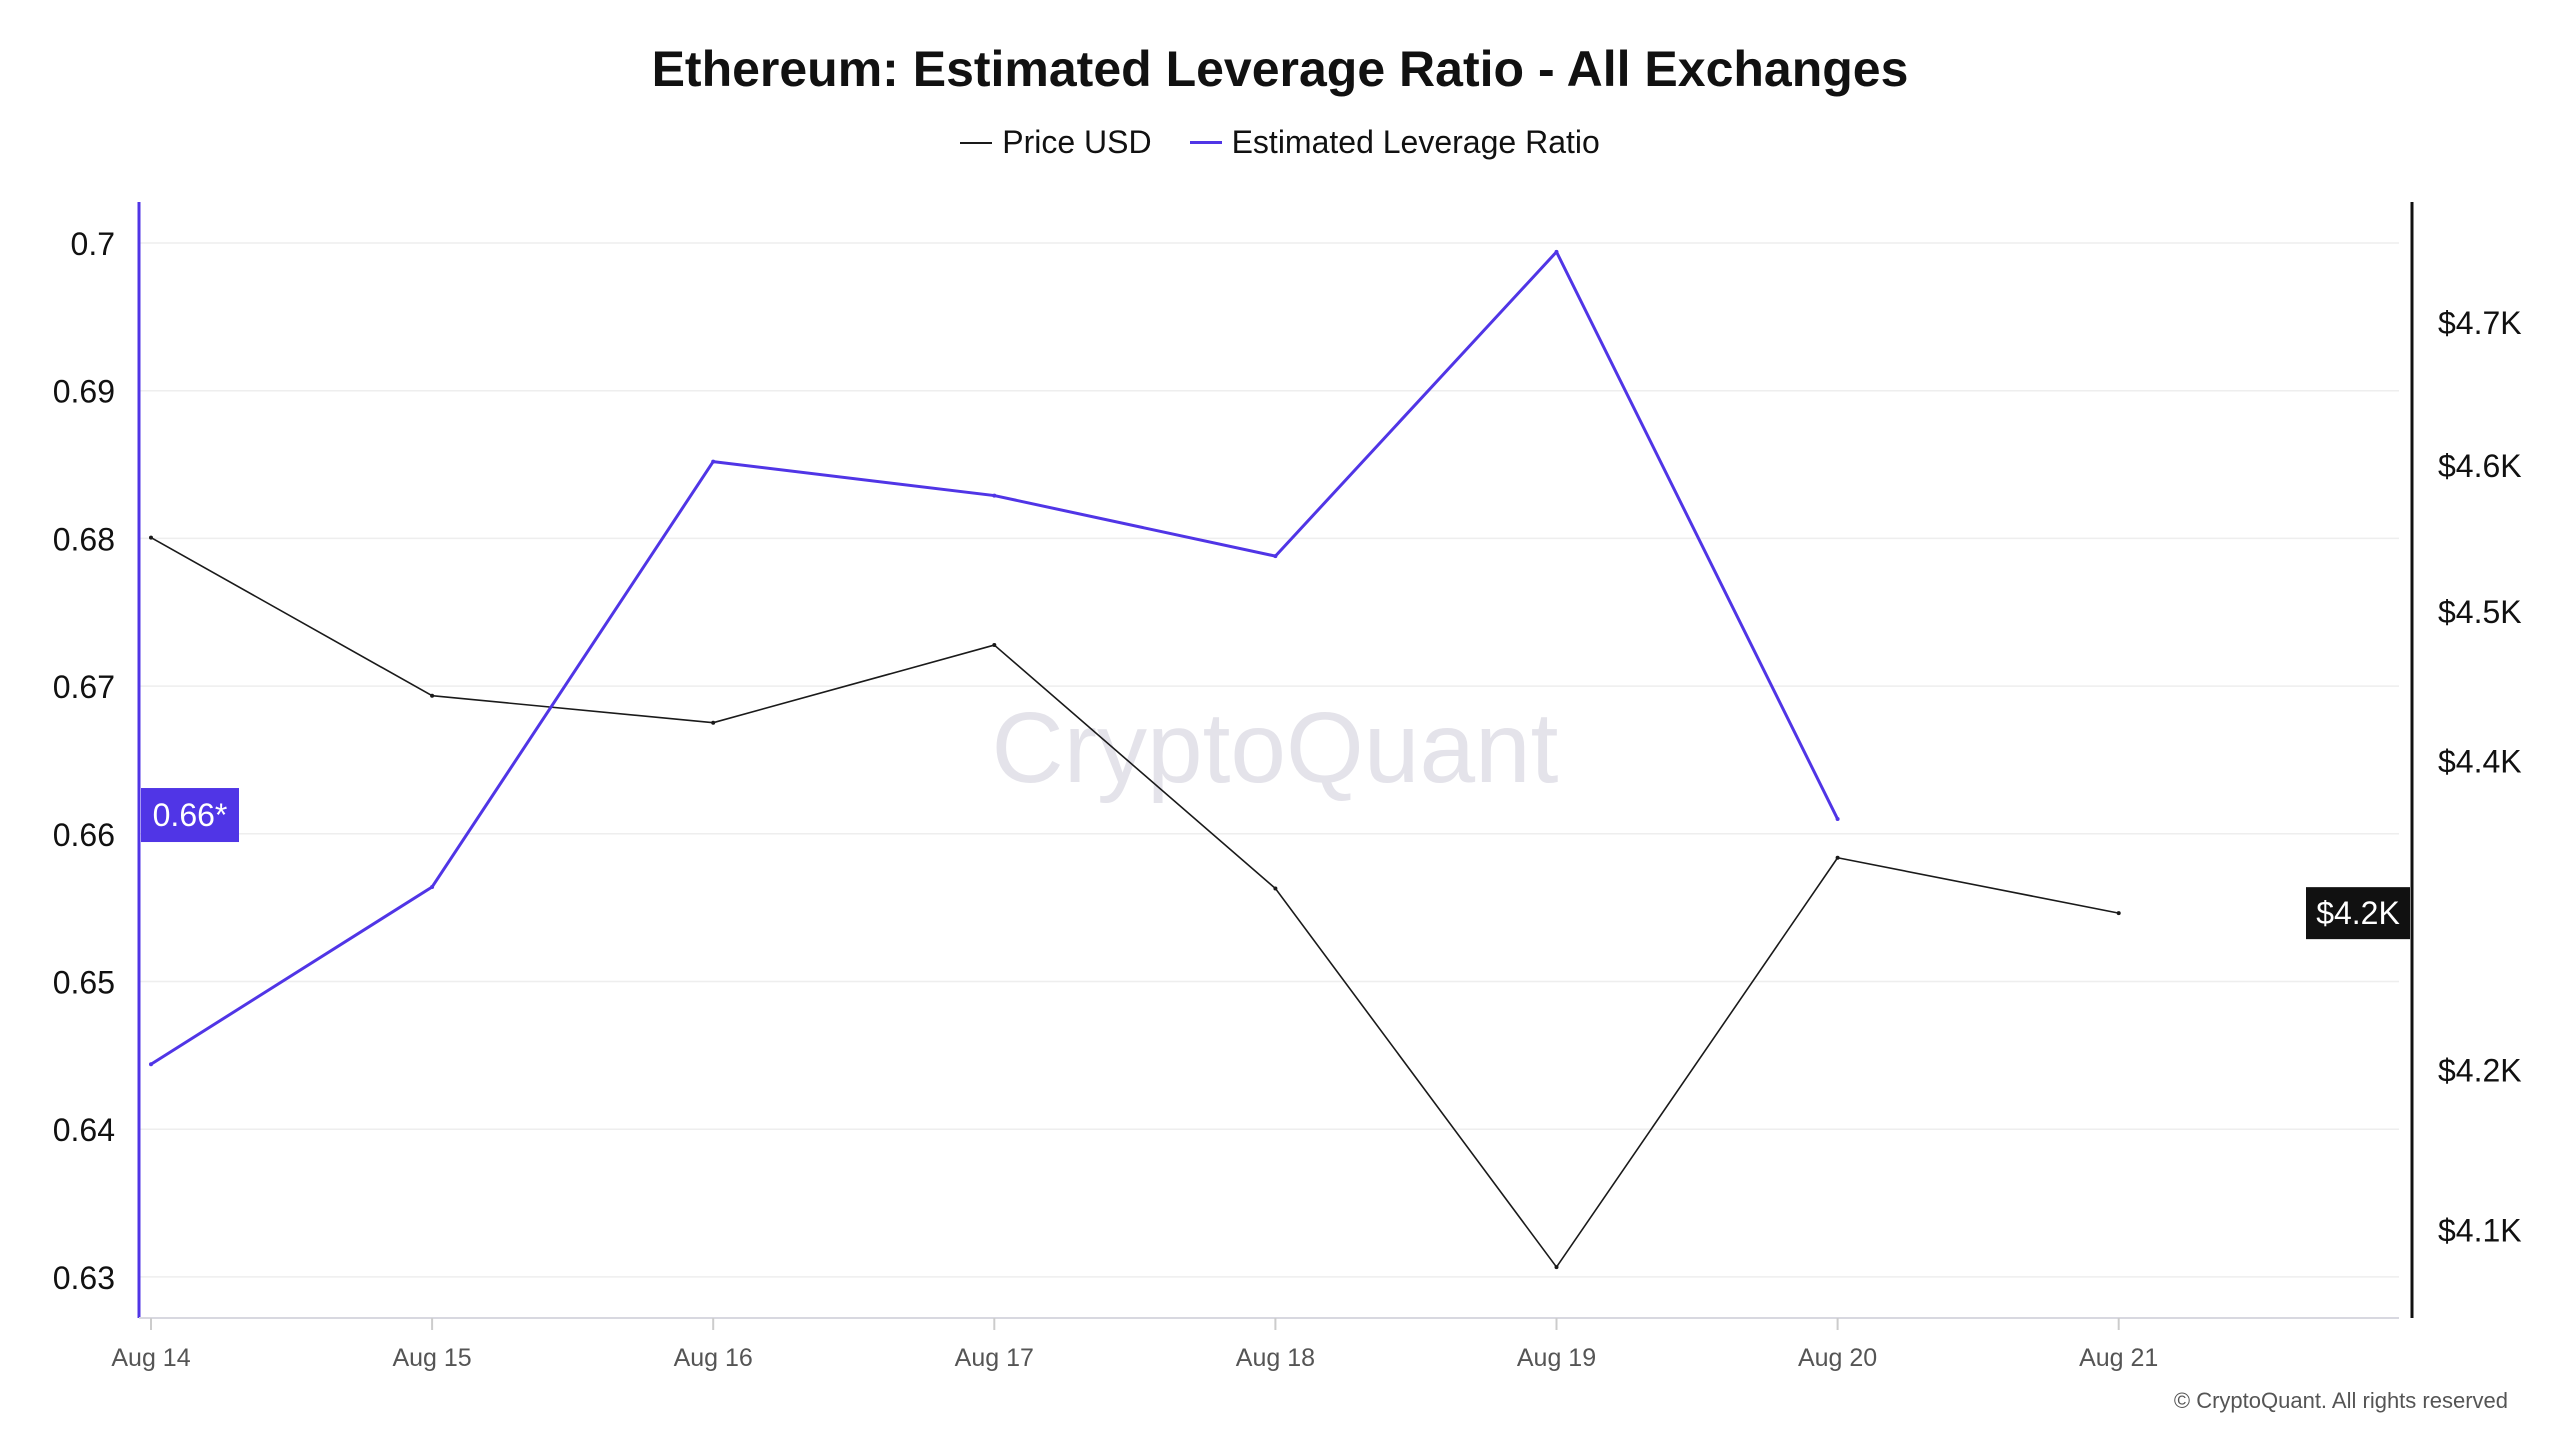 The width and height of the screenshot is (2560, 1440). What do you see at coordinates (84, 1130) in the screenshot?
I see `left-tick-label: 0.64` at bounding box center [84, 1130].